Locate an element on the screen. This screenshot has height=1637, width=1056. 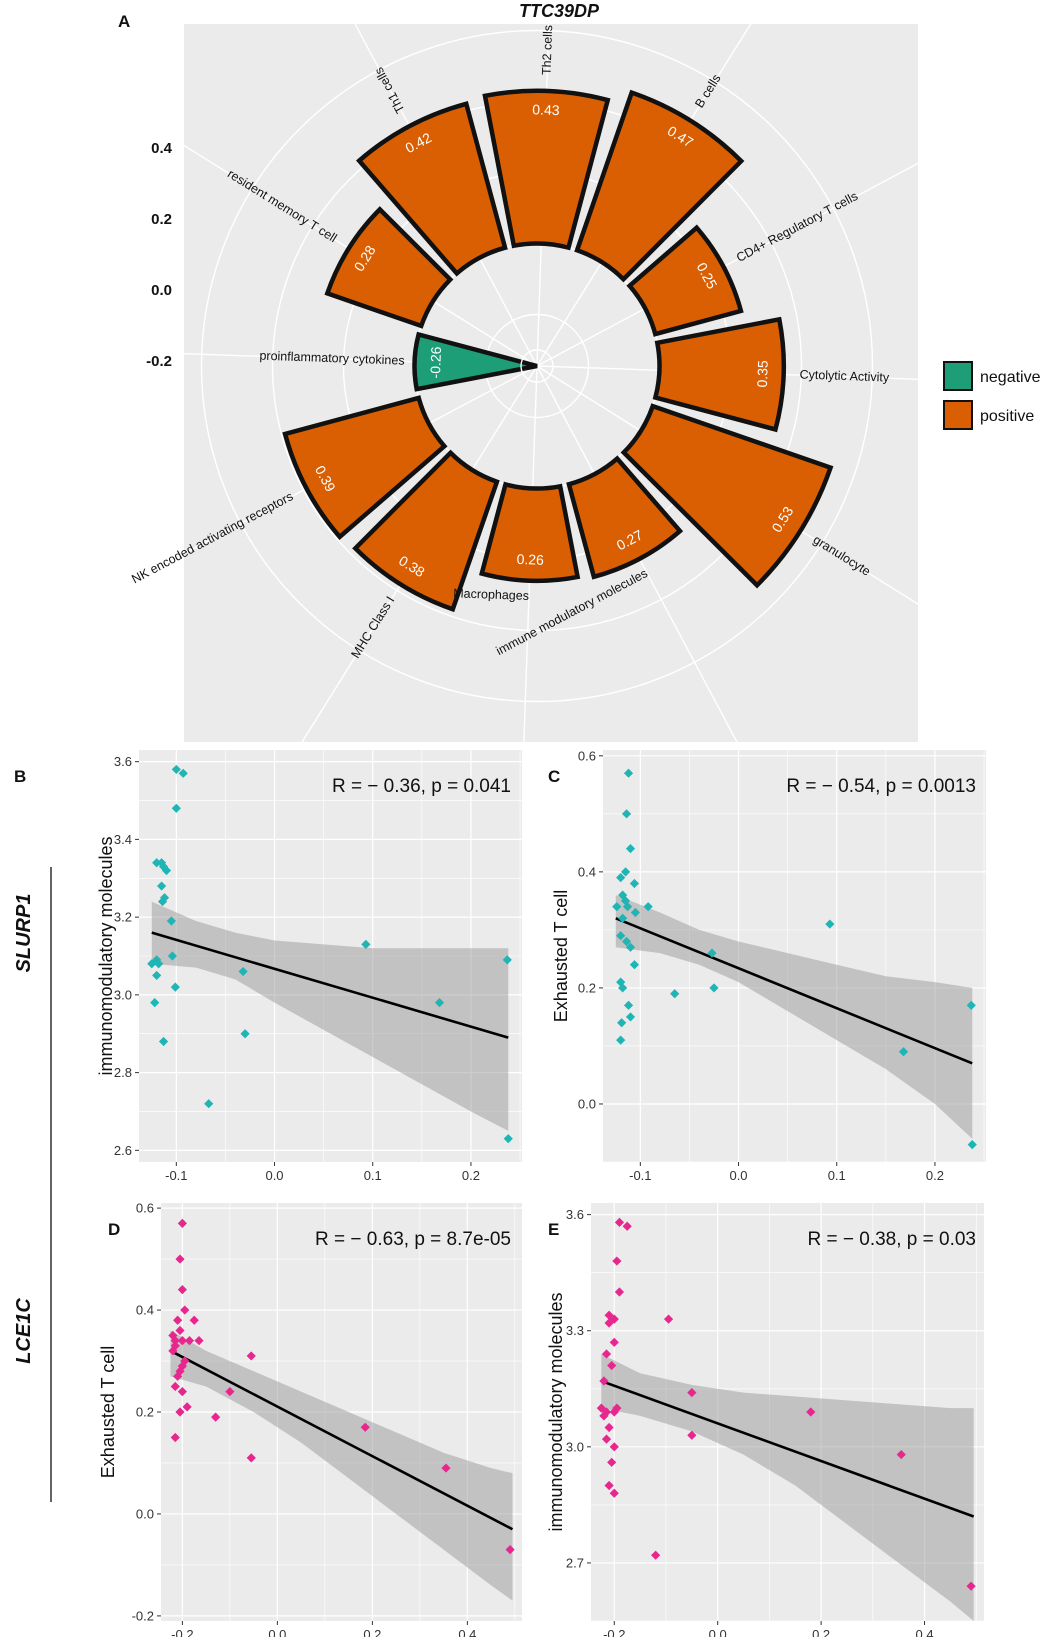
correlation-annotation: R = − 0.54, p = 0.0013 is located at coordinates (881, 786).